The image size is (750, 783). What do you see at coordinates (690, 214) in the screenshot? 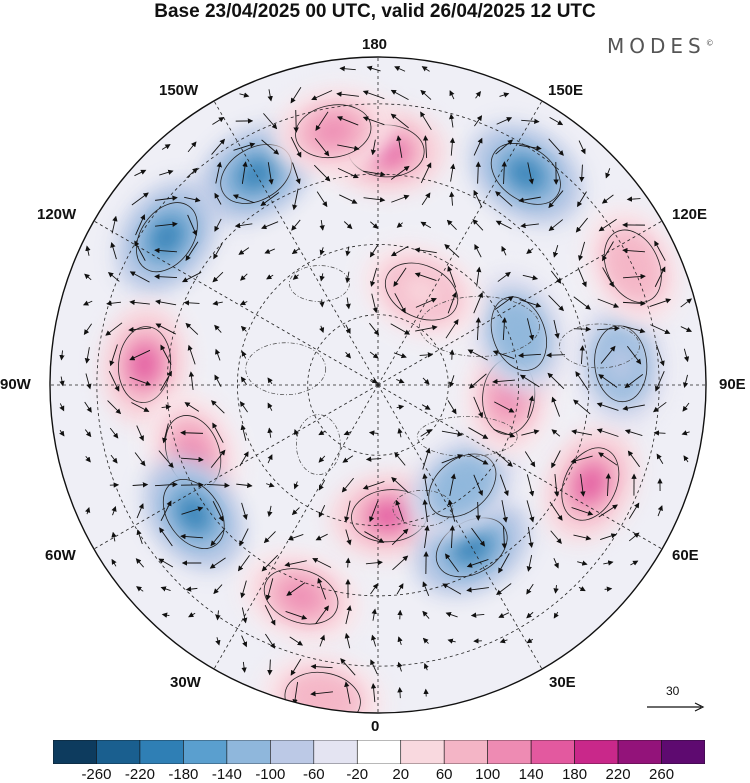
I see `lon-label-120e: 120E` at bounding box center [690, 214].